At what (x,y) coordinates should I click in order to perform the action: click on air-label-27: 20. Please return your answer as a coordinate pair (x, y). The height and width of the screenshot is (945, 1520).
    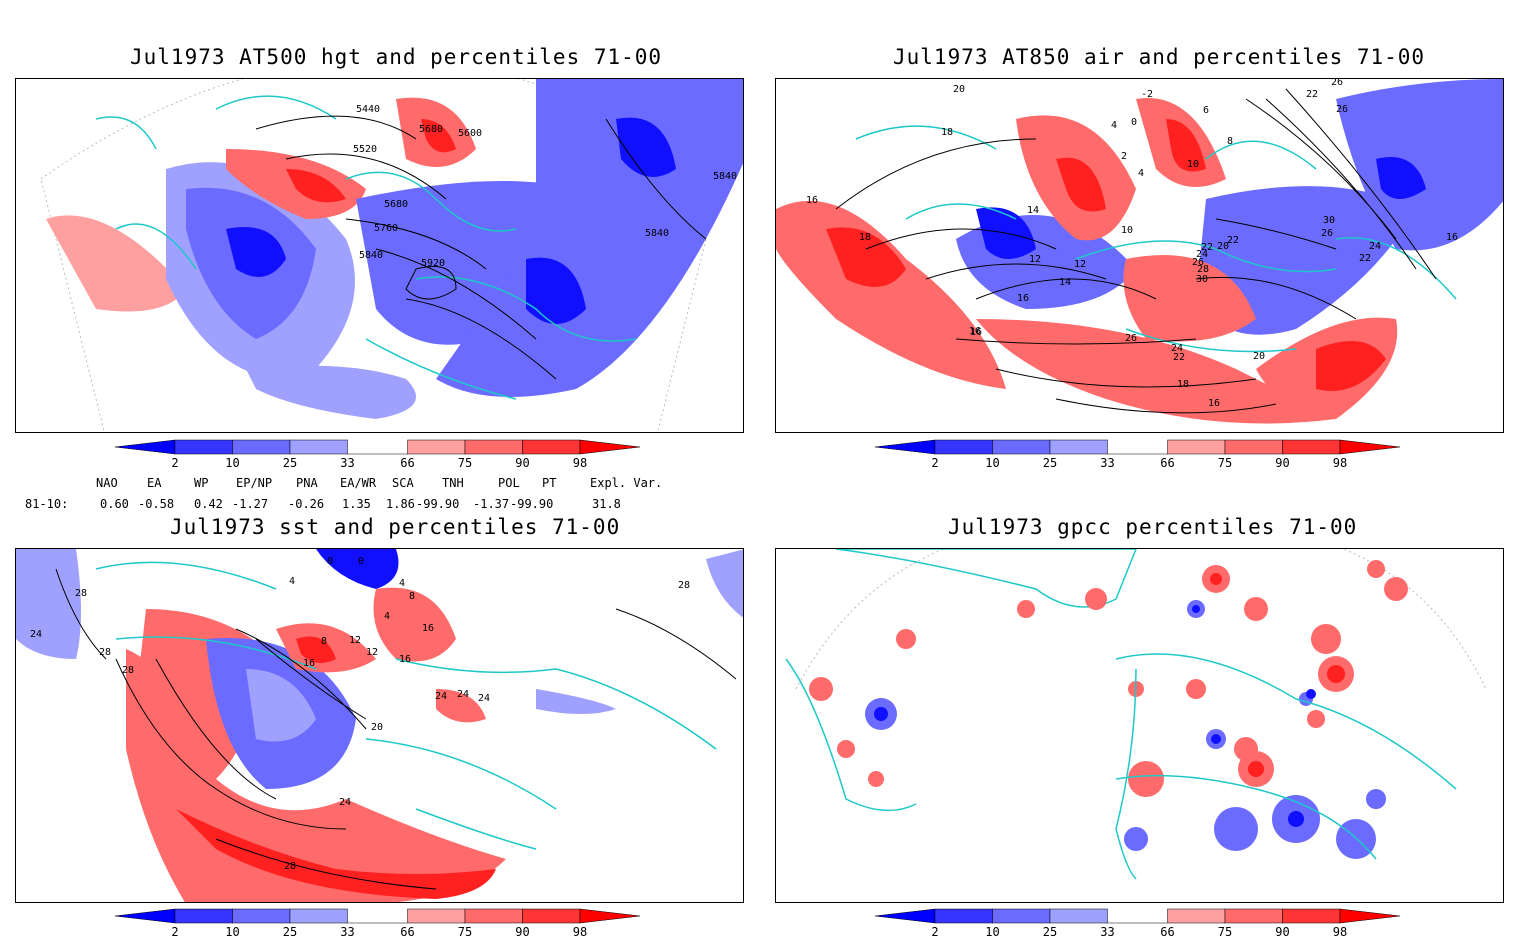
    Looking at the image, I should click on (1223, 246).